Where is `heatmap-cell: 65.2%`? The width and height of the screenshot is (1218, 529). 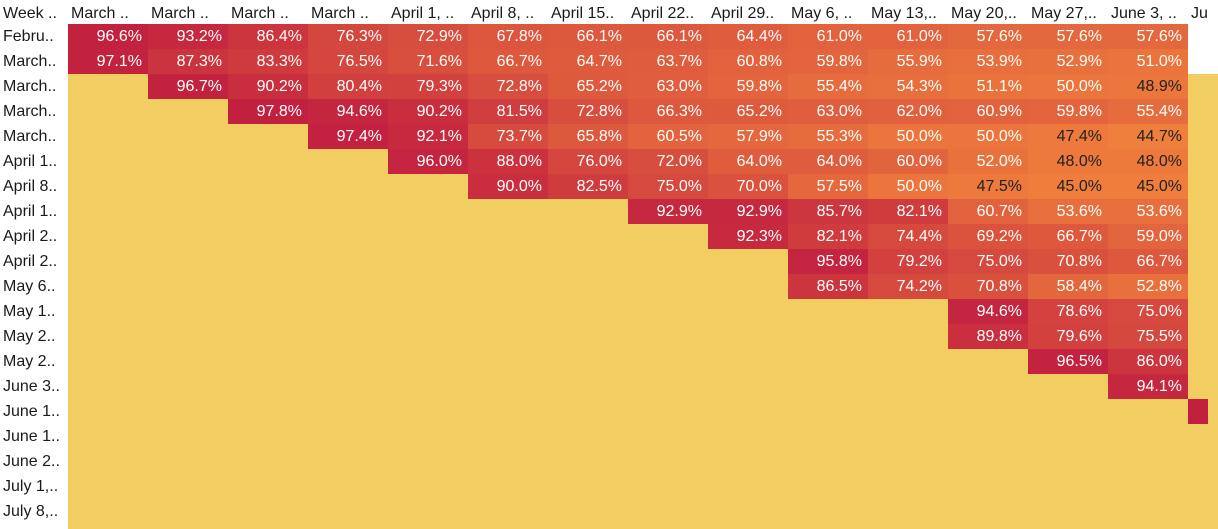 heatmap-cell: 65.2% is located at coordinates (748, 111).